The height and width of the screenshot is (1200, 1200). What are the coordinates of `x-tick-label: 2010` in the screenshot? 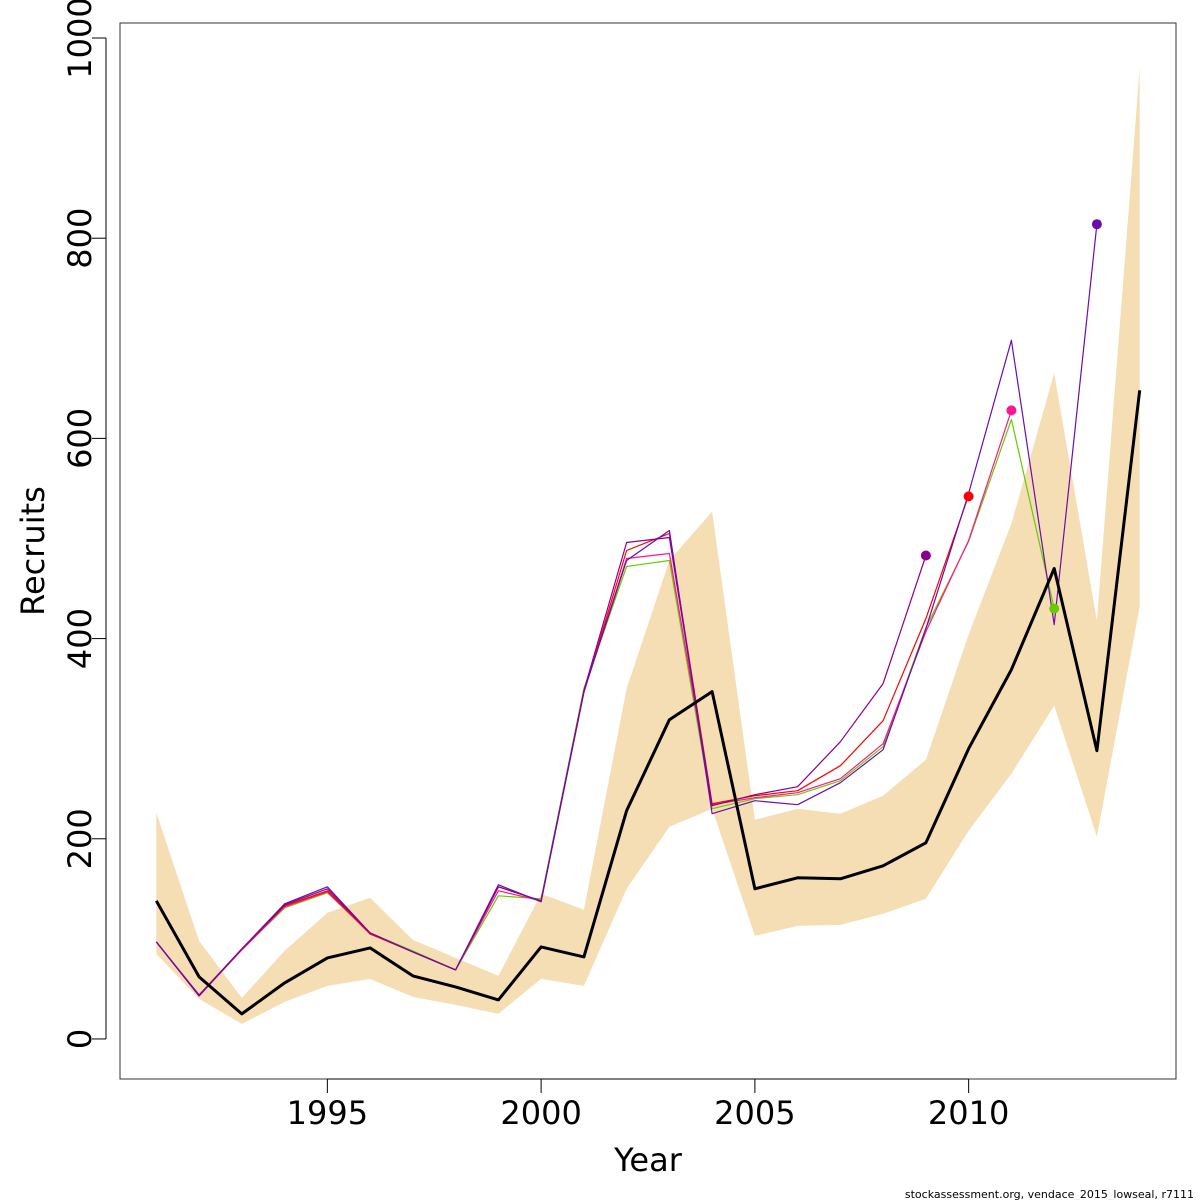 It's located at (968, 1113).